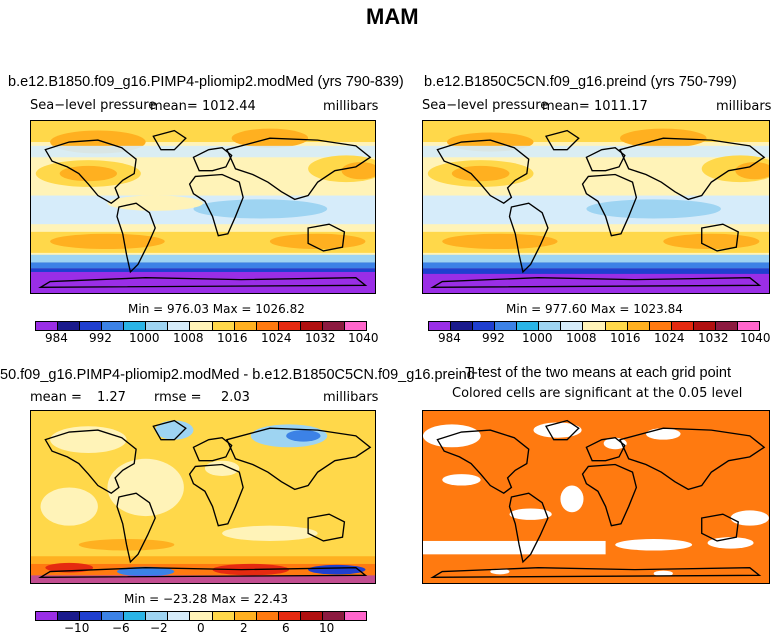 The width and height of the screenshot is (772, 637). I want to click on cbar1-tick: 1024, so click(276, 338).